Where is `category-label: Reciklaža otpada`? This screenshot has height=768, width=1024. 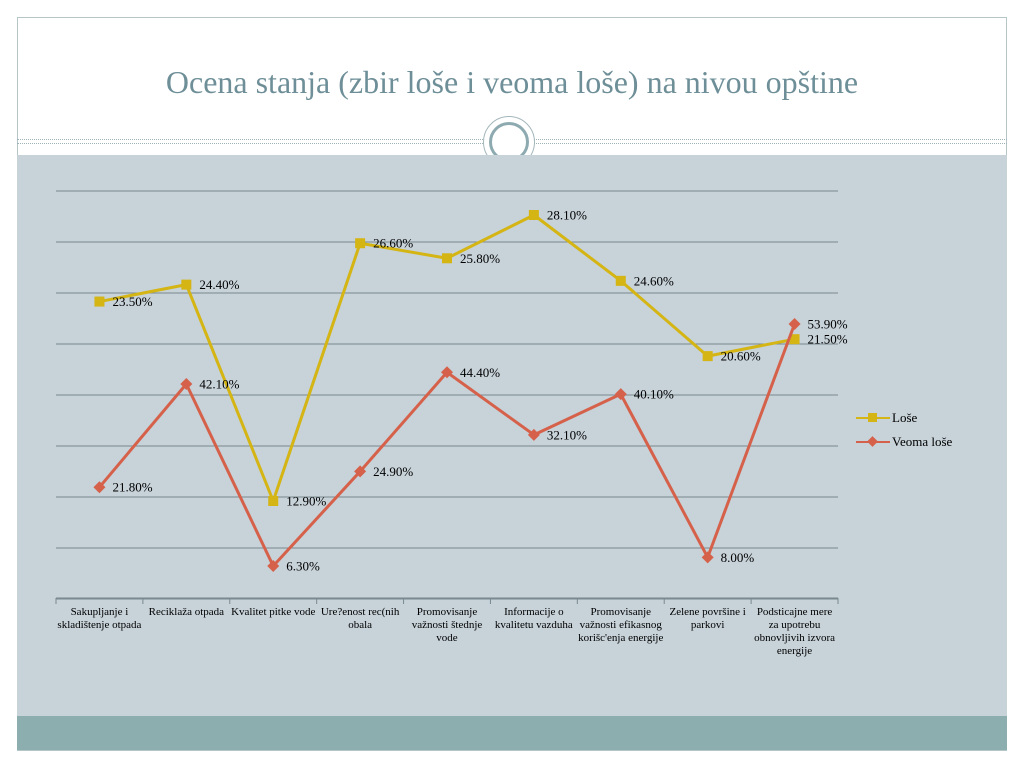
category-label: Reciklaža otpada is located at coordinates (186, 612).